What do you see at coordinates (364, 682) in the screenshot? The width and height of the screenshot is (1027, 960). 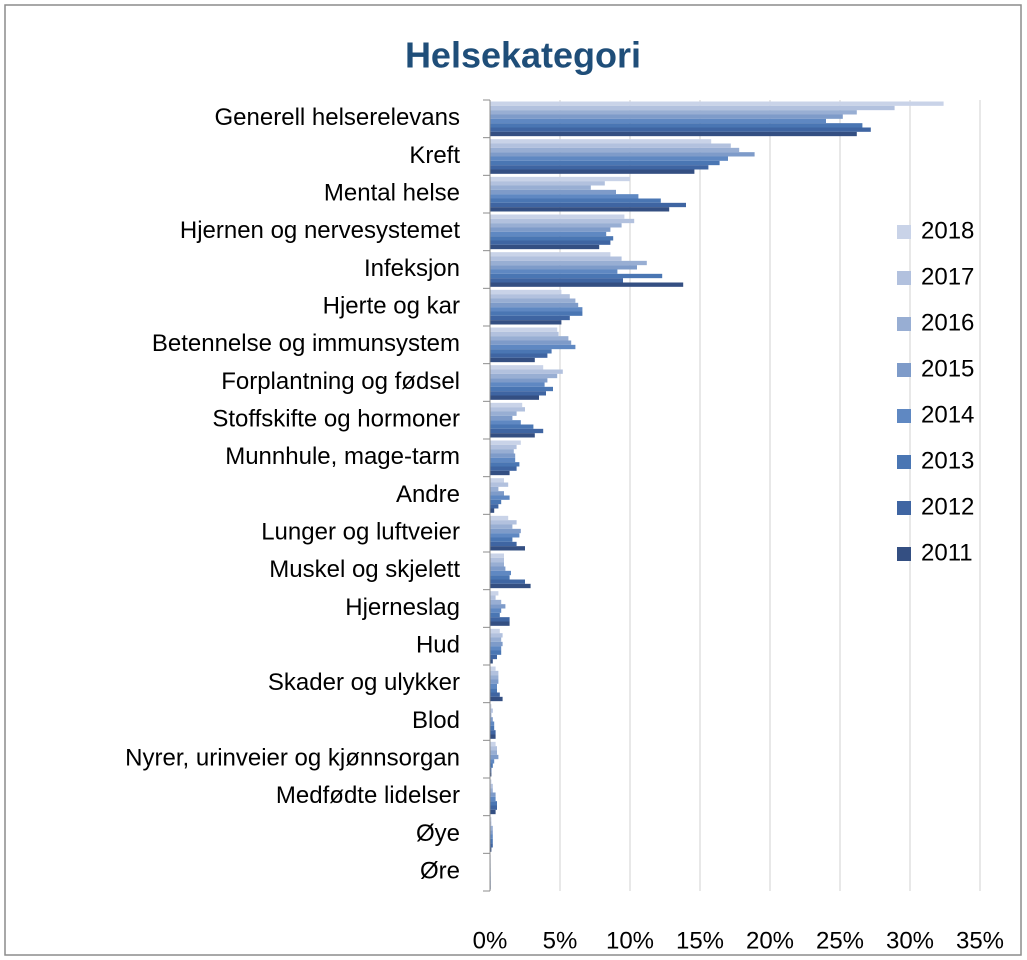 I see `y-tick-label: Skader og ulykker` at bounding box center [364, 682].